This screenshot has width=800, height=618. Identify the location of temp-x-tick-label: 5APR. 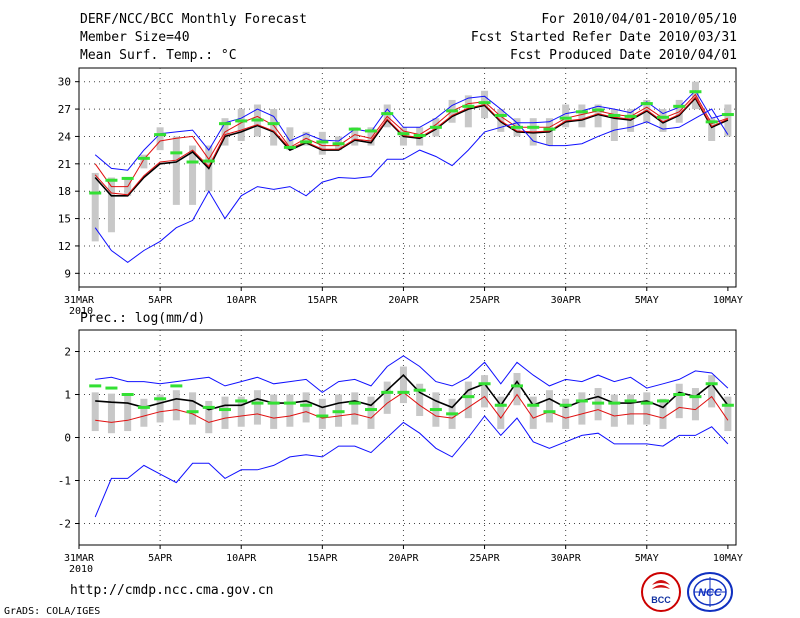
(160, 300).